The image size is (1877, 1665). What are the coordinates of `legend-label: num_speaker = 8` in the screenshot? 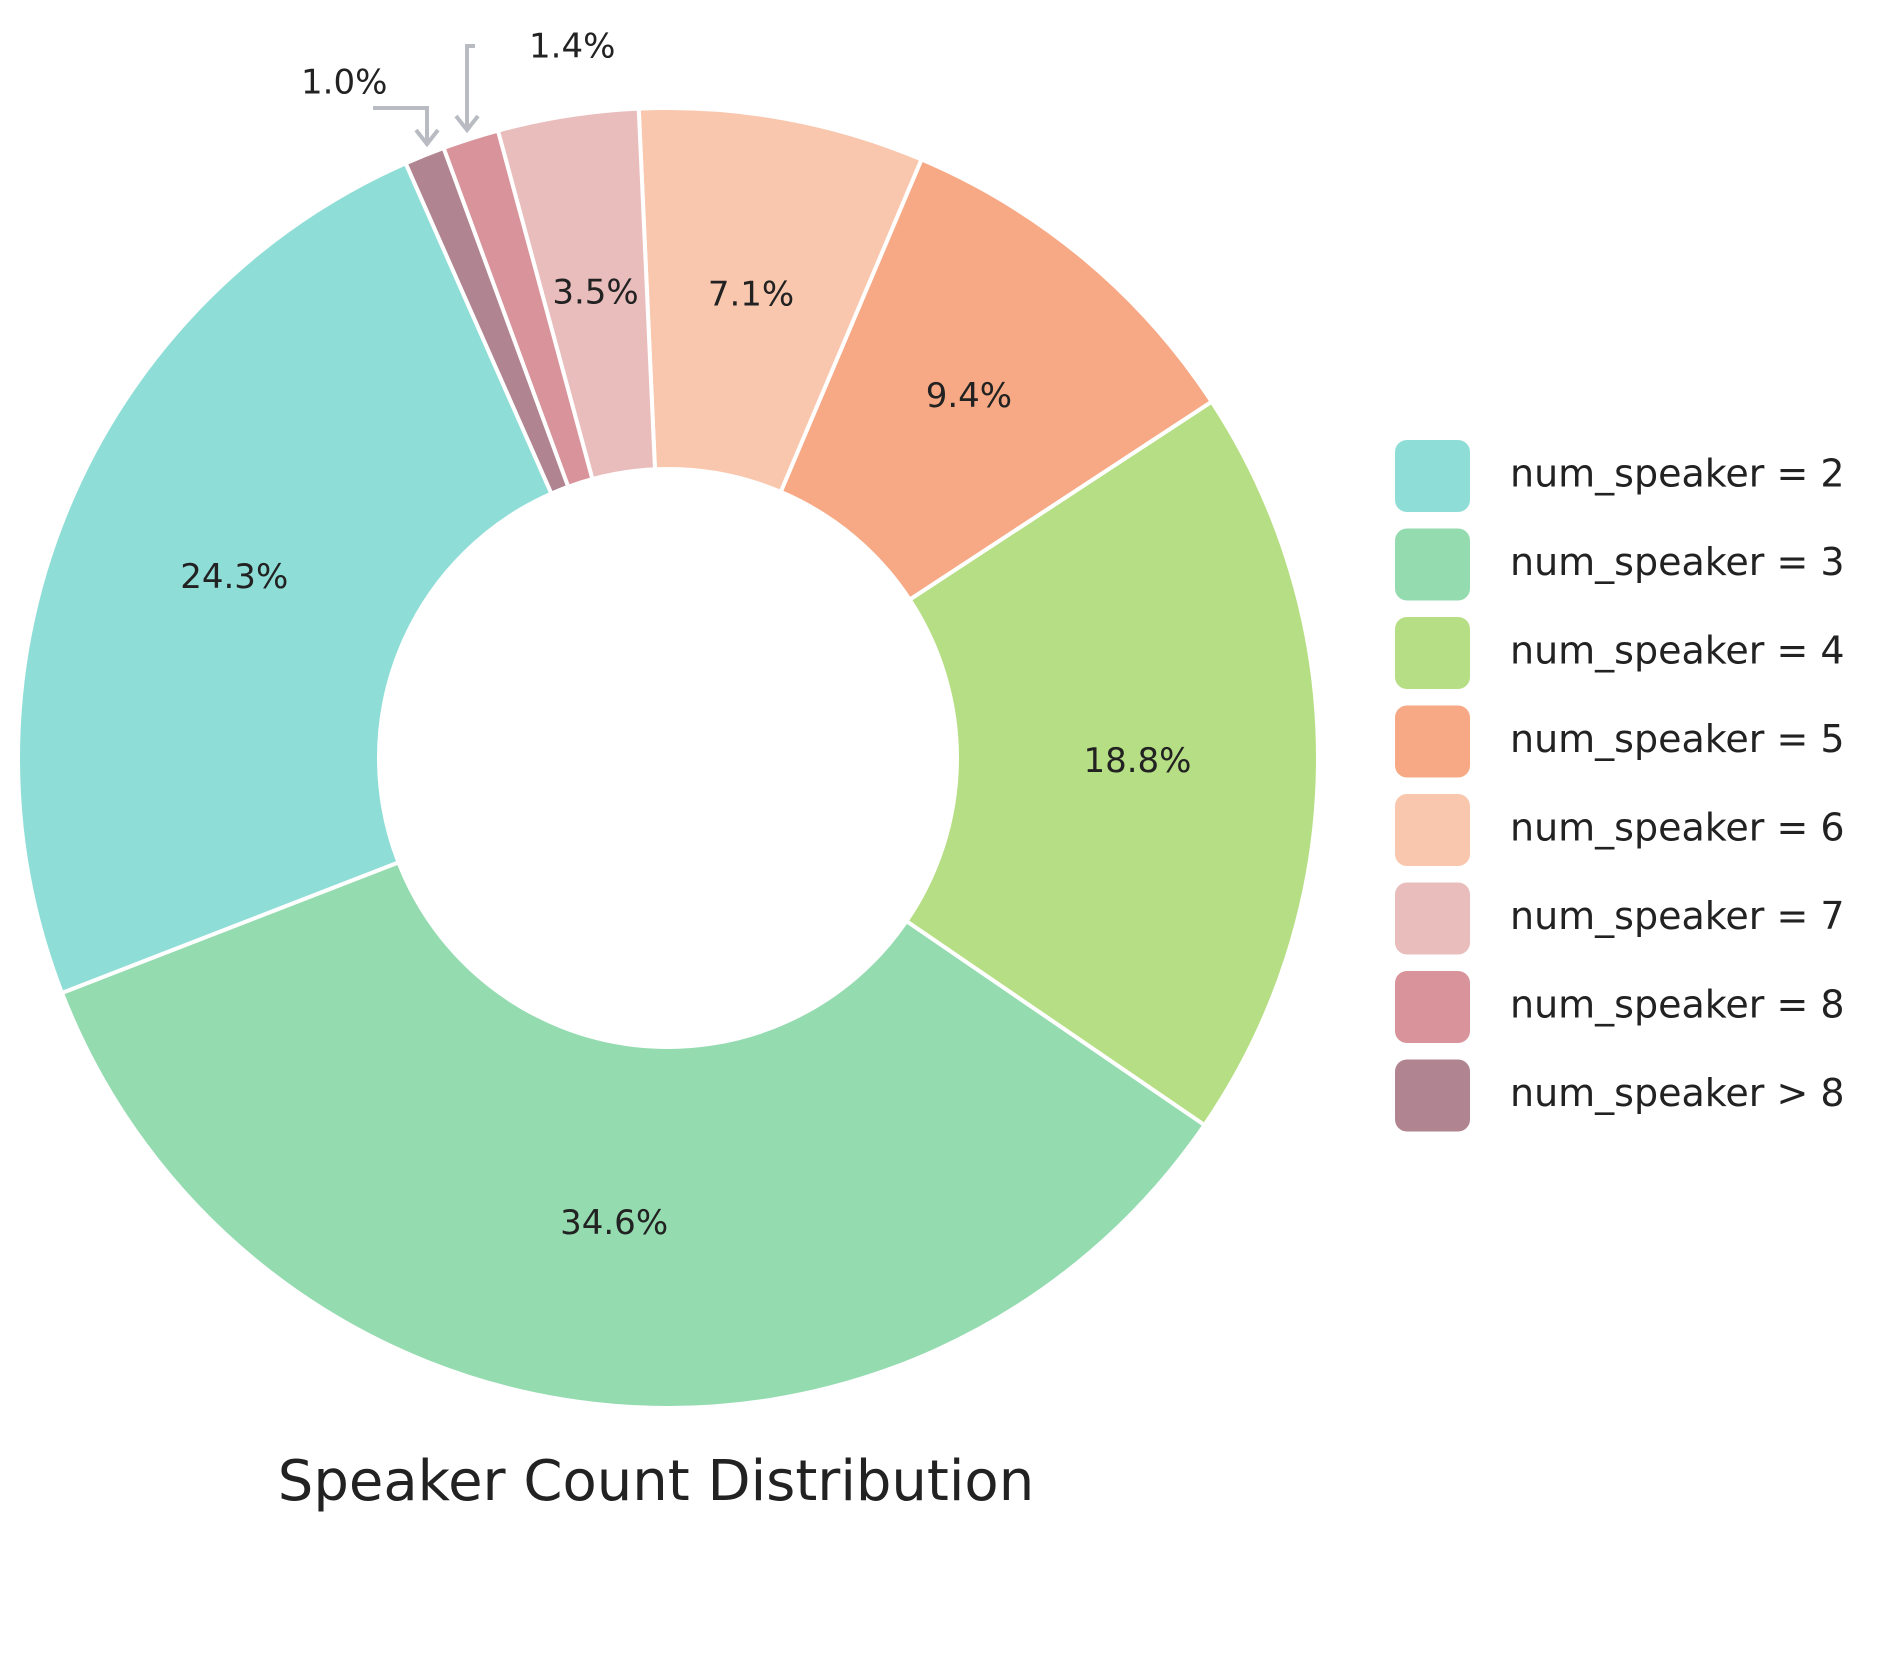 It's located at (1677, 1005).